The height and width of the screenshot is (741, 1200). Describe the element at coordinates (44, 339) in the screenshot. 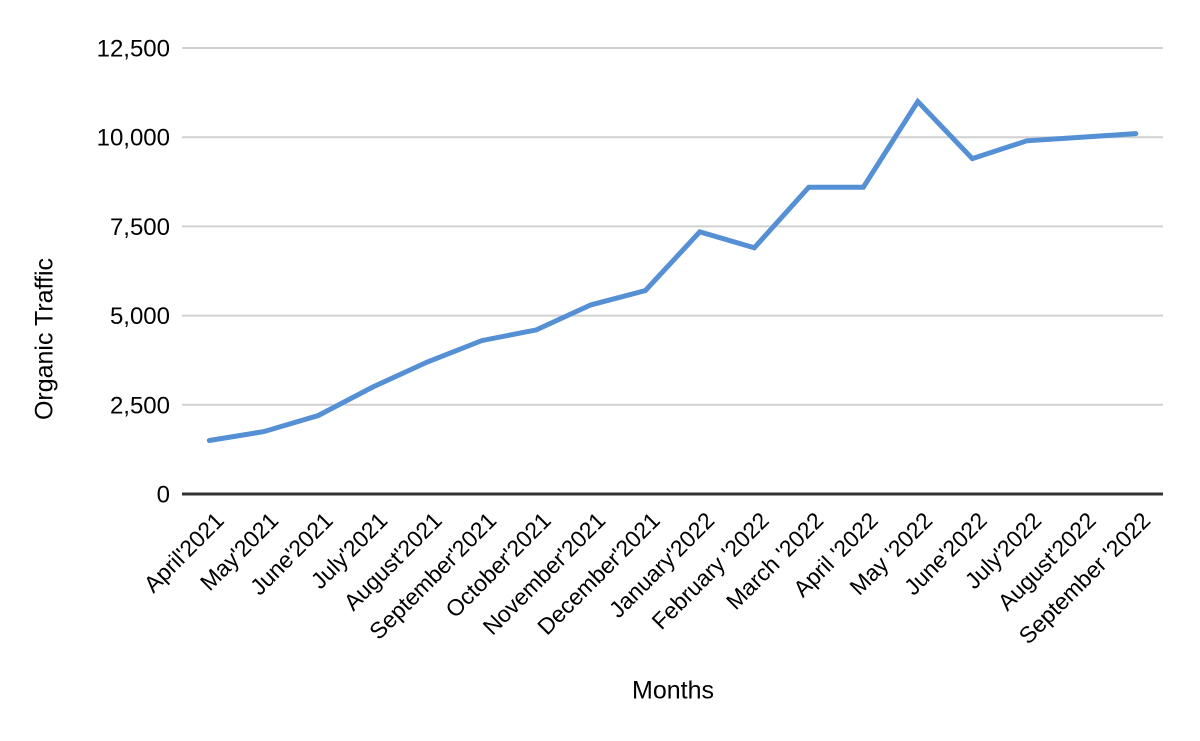

I see `y-axis-title: Organic Traffic` at that location.